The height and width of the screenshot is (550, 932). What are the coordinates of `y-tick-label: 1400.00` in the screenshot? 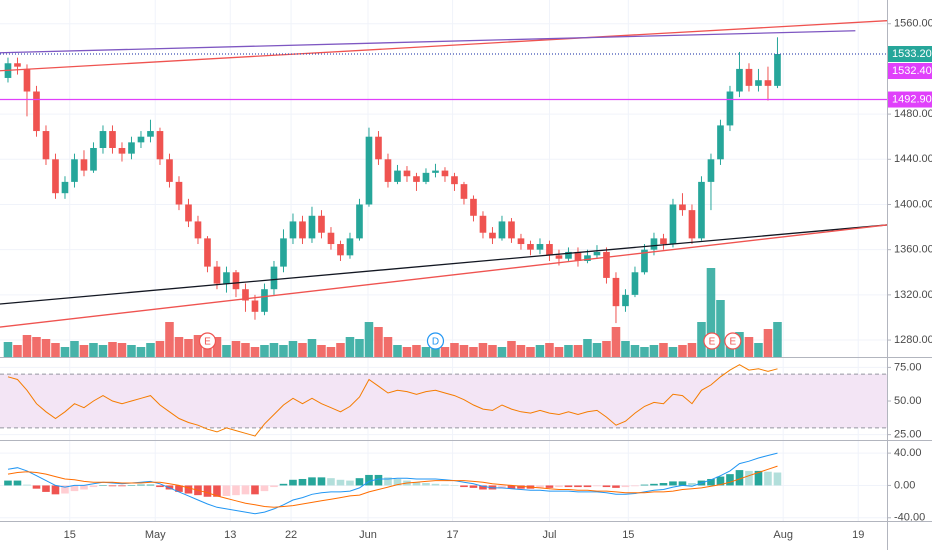 It's located at (913, 204).